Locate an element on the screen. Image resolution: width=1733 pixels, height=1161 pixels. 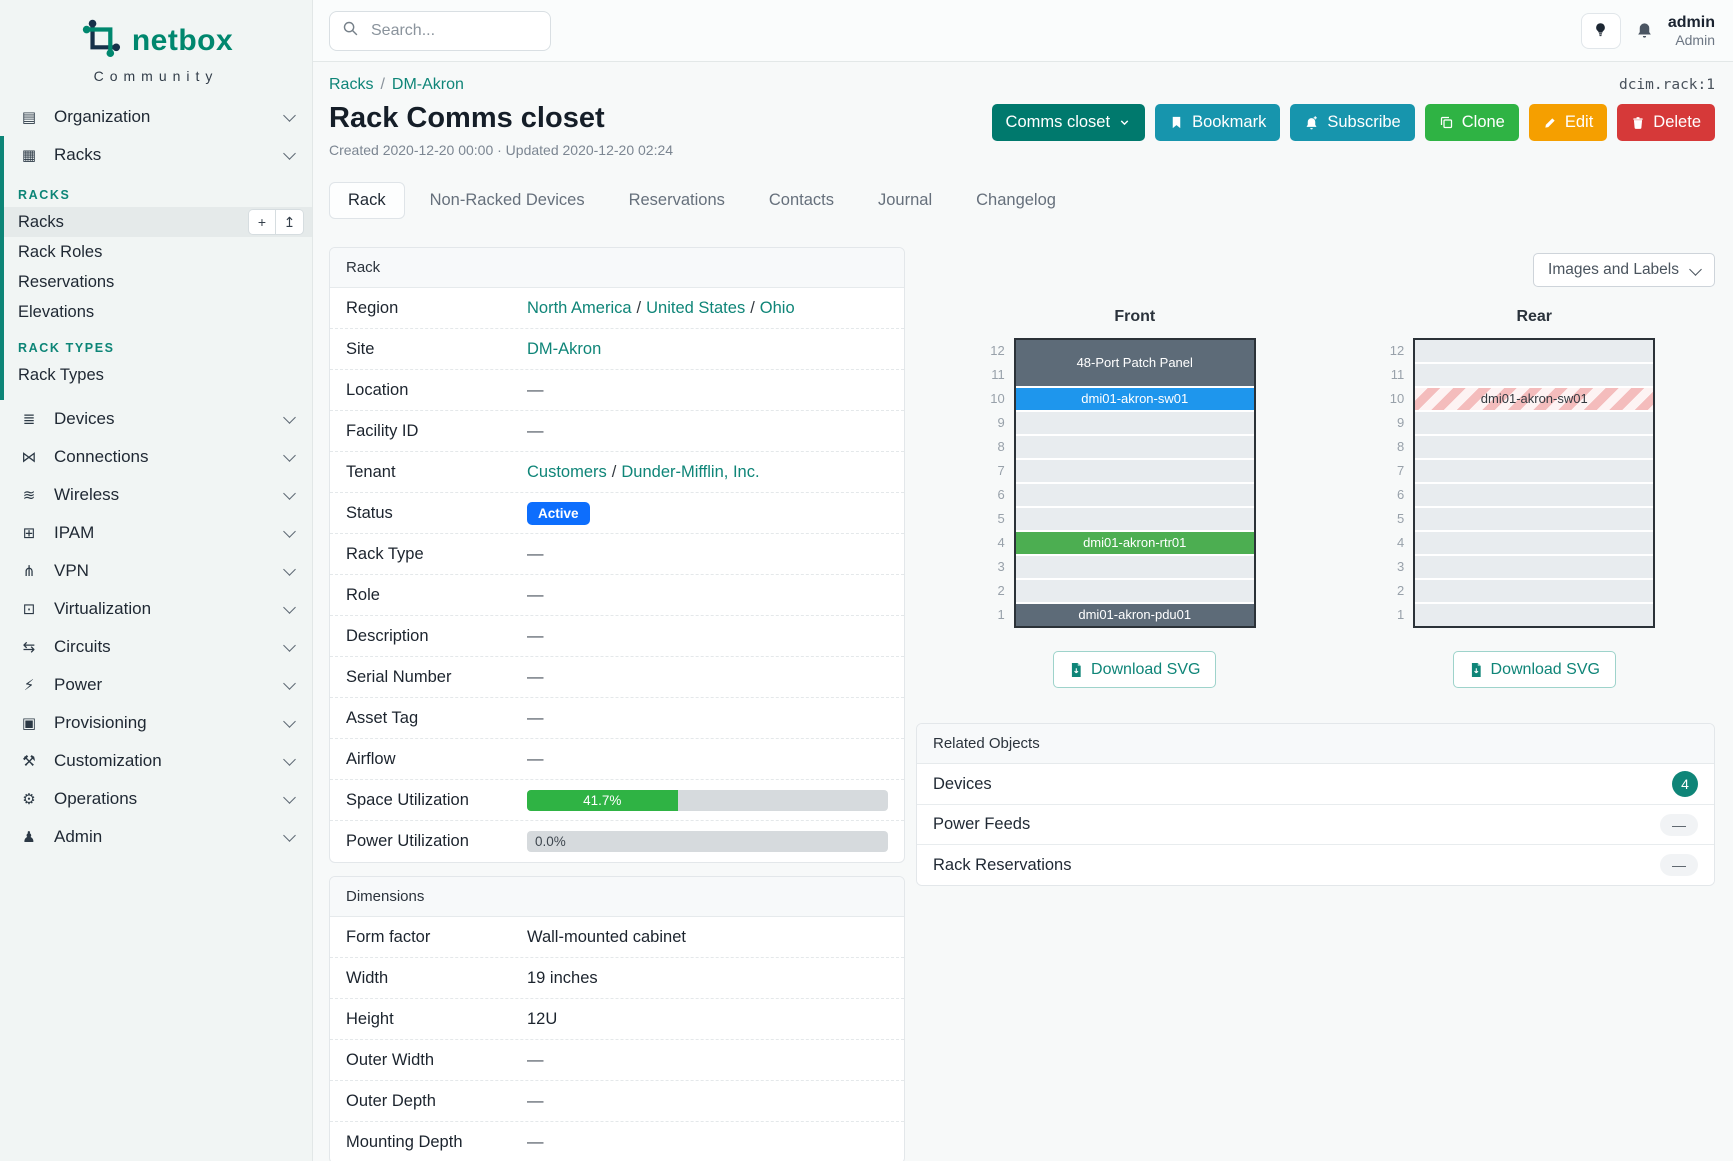
sidebar-item-customization: ⚒ Customization is located at coordinates (156, 761).